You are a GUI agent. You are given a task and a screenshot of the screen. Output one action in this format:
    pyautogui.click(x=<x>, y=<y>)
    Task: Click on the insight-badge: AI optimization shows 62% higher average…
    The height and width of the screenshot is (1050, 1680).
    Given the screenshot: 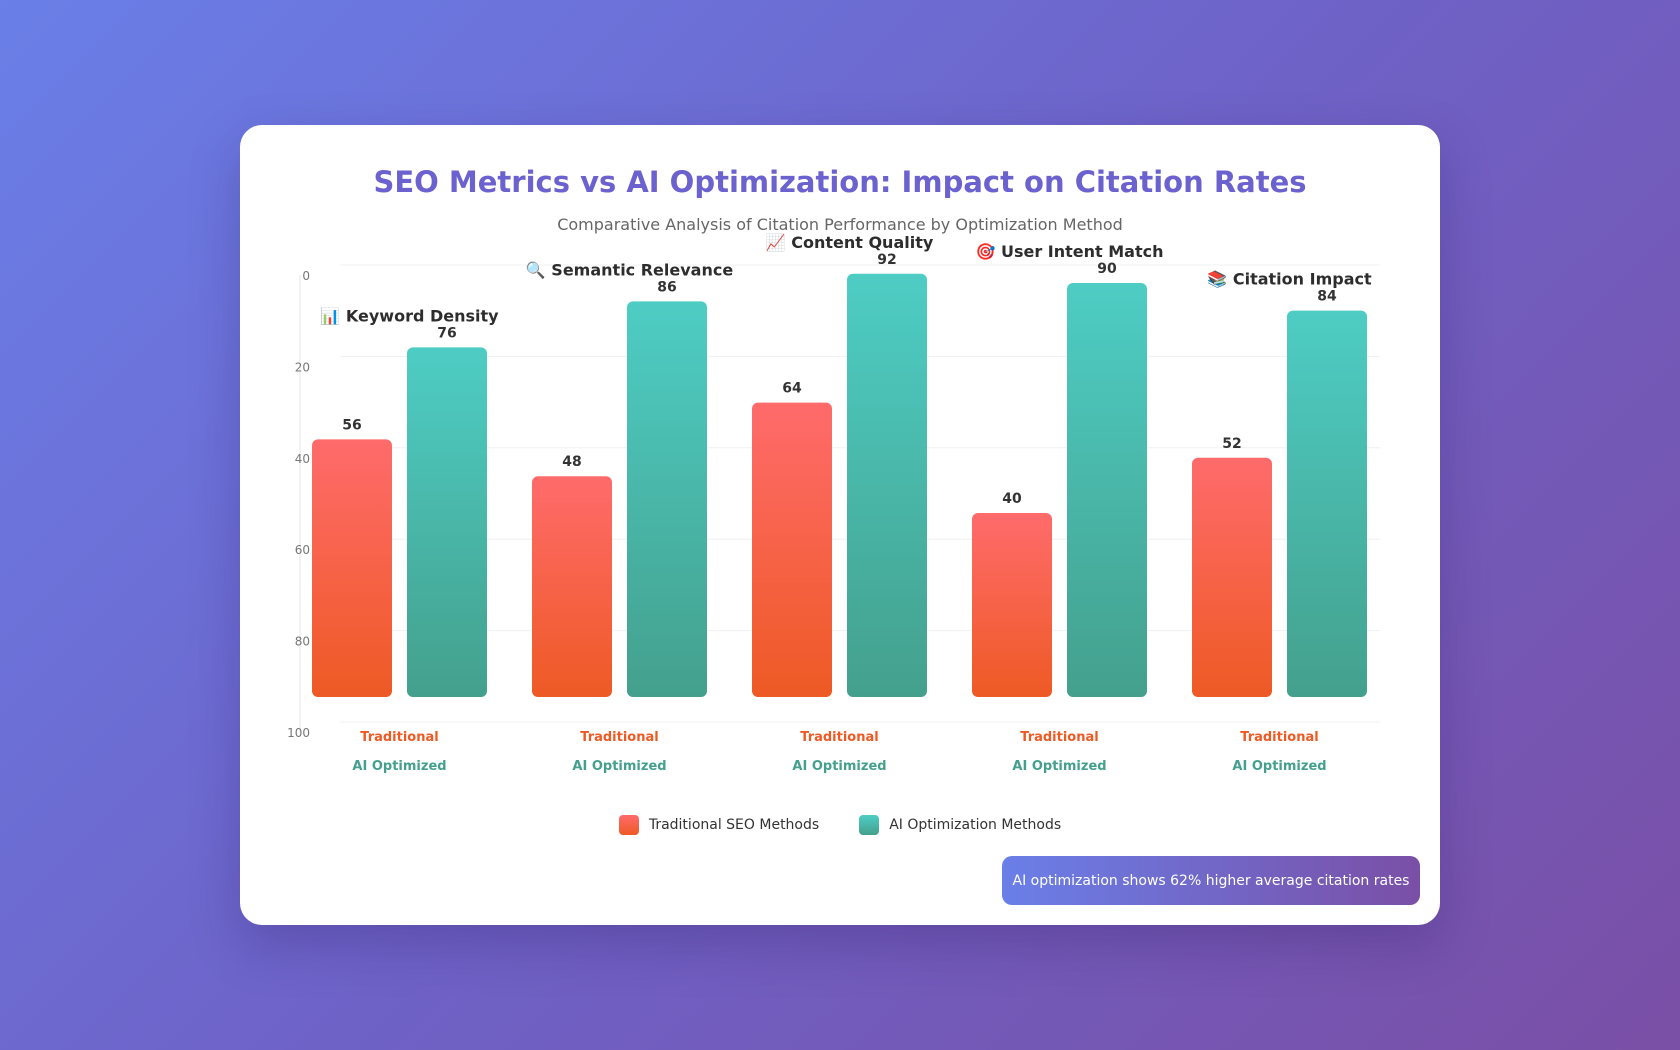 What is the action you would take?
    pyautogui.click(x=1211, y=880)
    